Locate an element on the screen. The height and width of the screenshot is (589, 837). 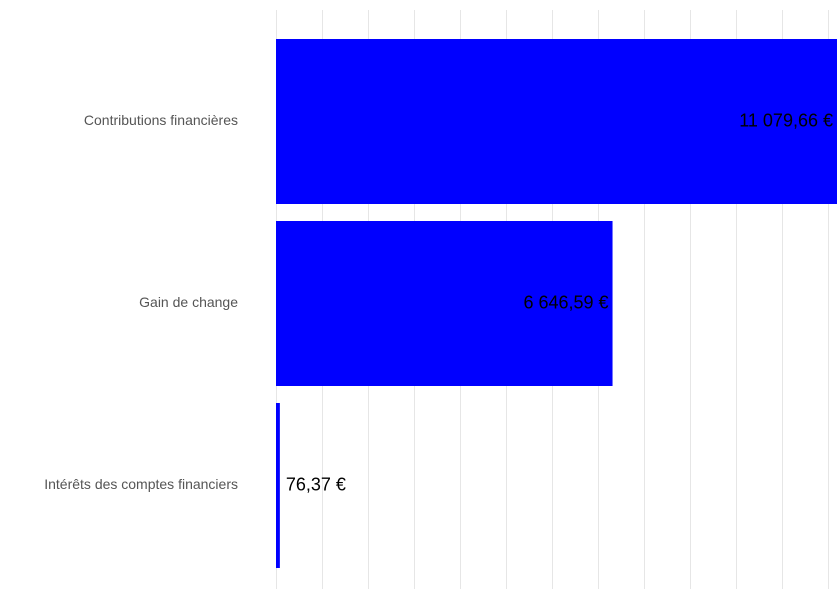
category-label-1: Gain de change is located at coordinates (188, 302).